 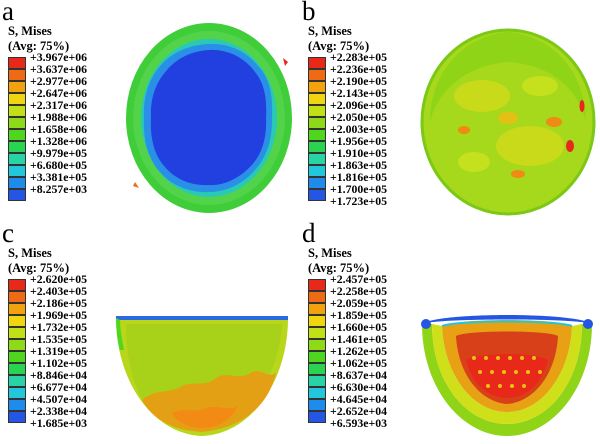 I want to click on legend-value: +8.257e+03, so click(x=59, y=189).